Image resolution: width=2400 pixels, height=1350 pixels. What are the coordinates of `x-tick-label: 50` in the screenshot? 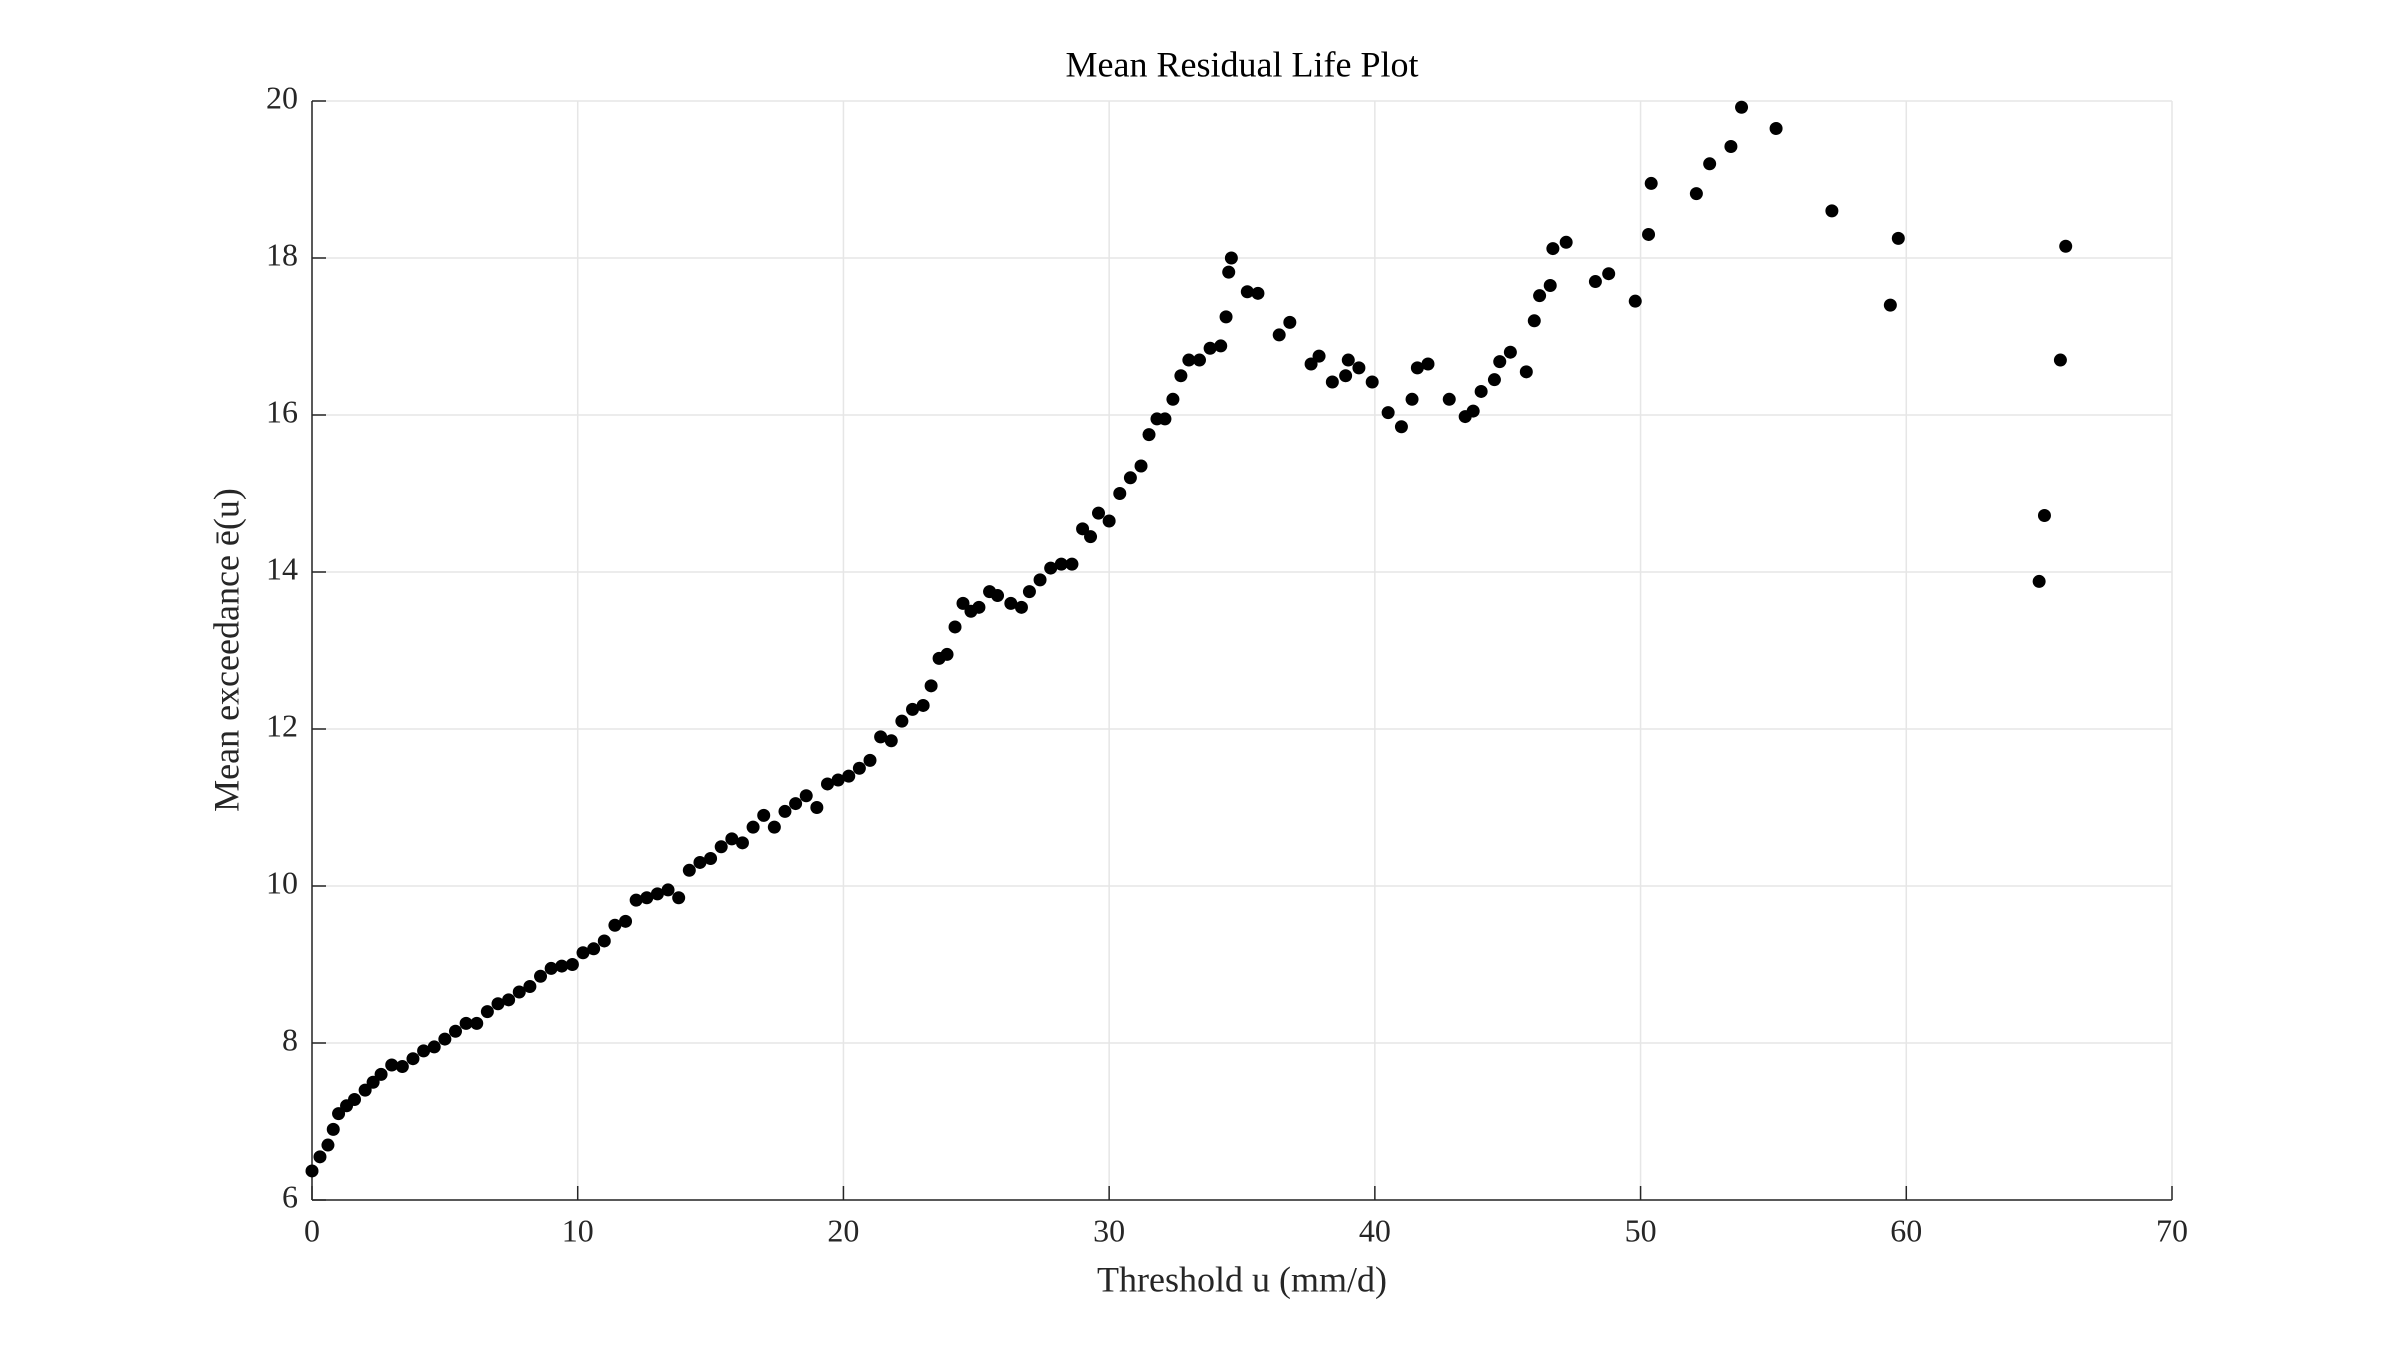 It's located at (1641, 1230).